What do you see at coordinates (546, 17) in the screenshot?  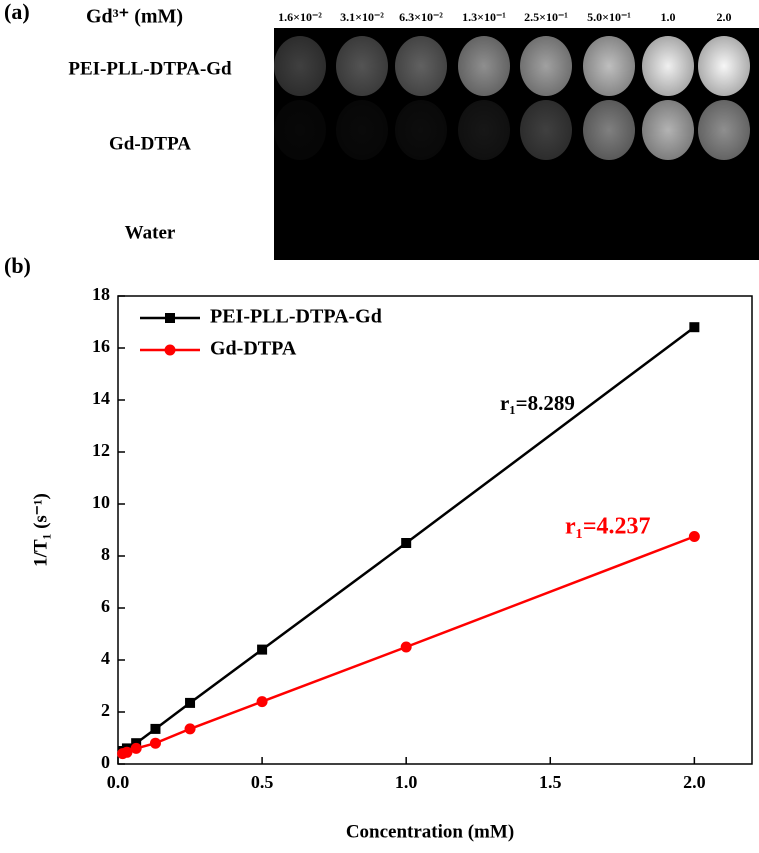 I see `concentration-label: 2.5×10⁻¹` at bounding box center [546, 17].